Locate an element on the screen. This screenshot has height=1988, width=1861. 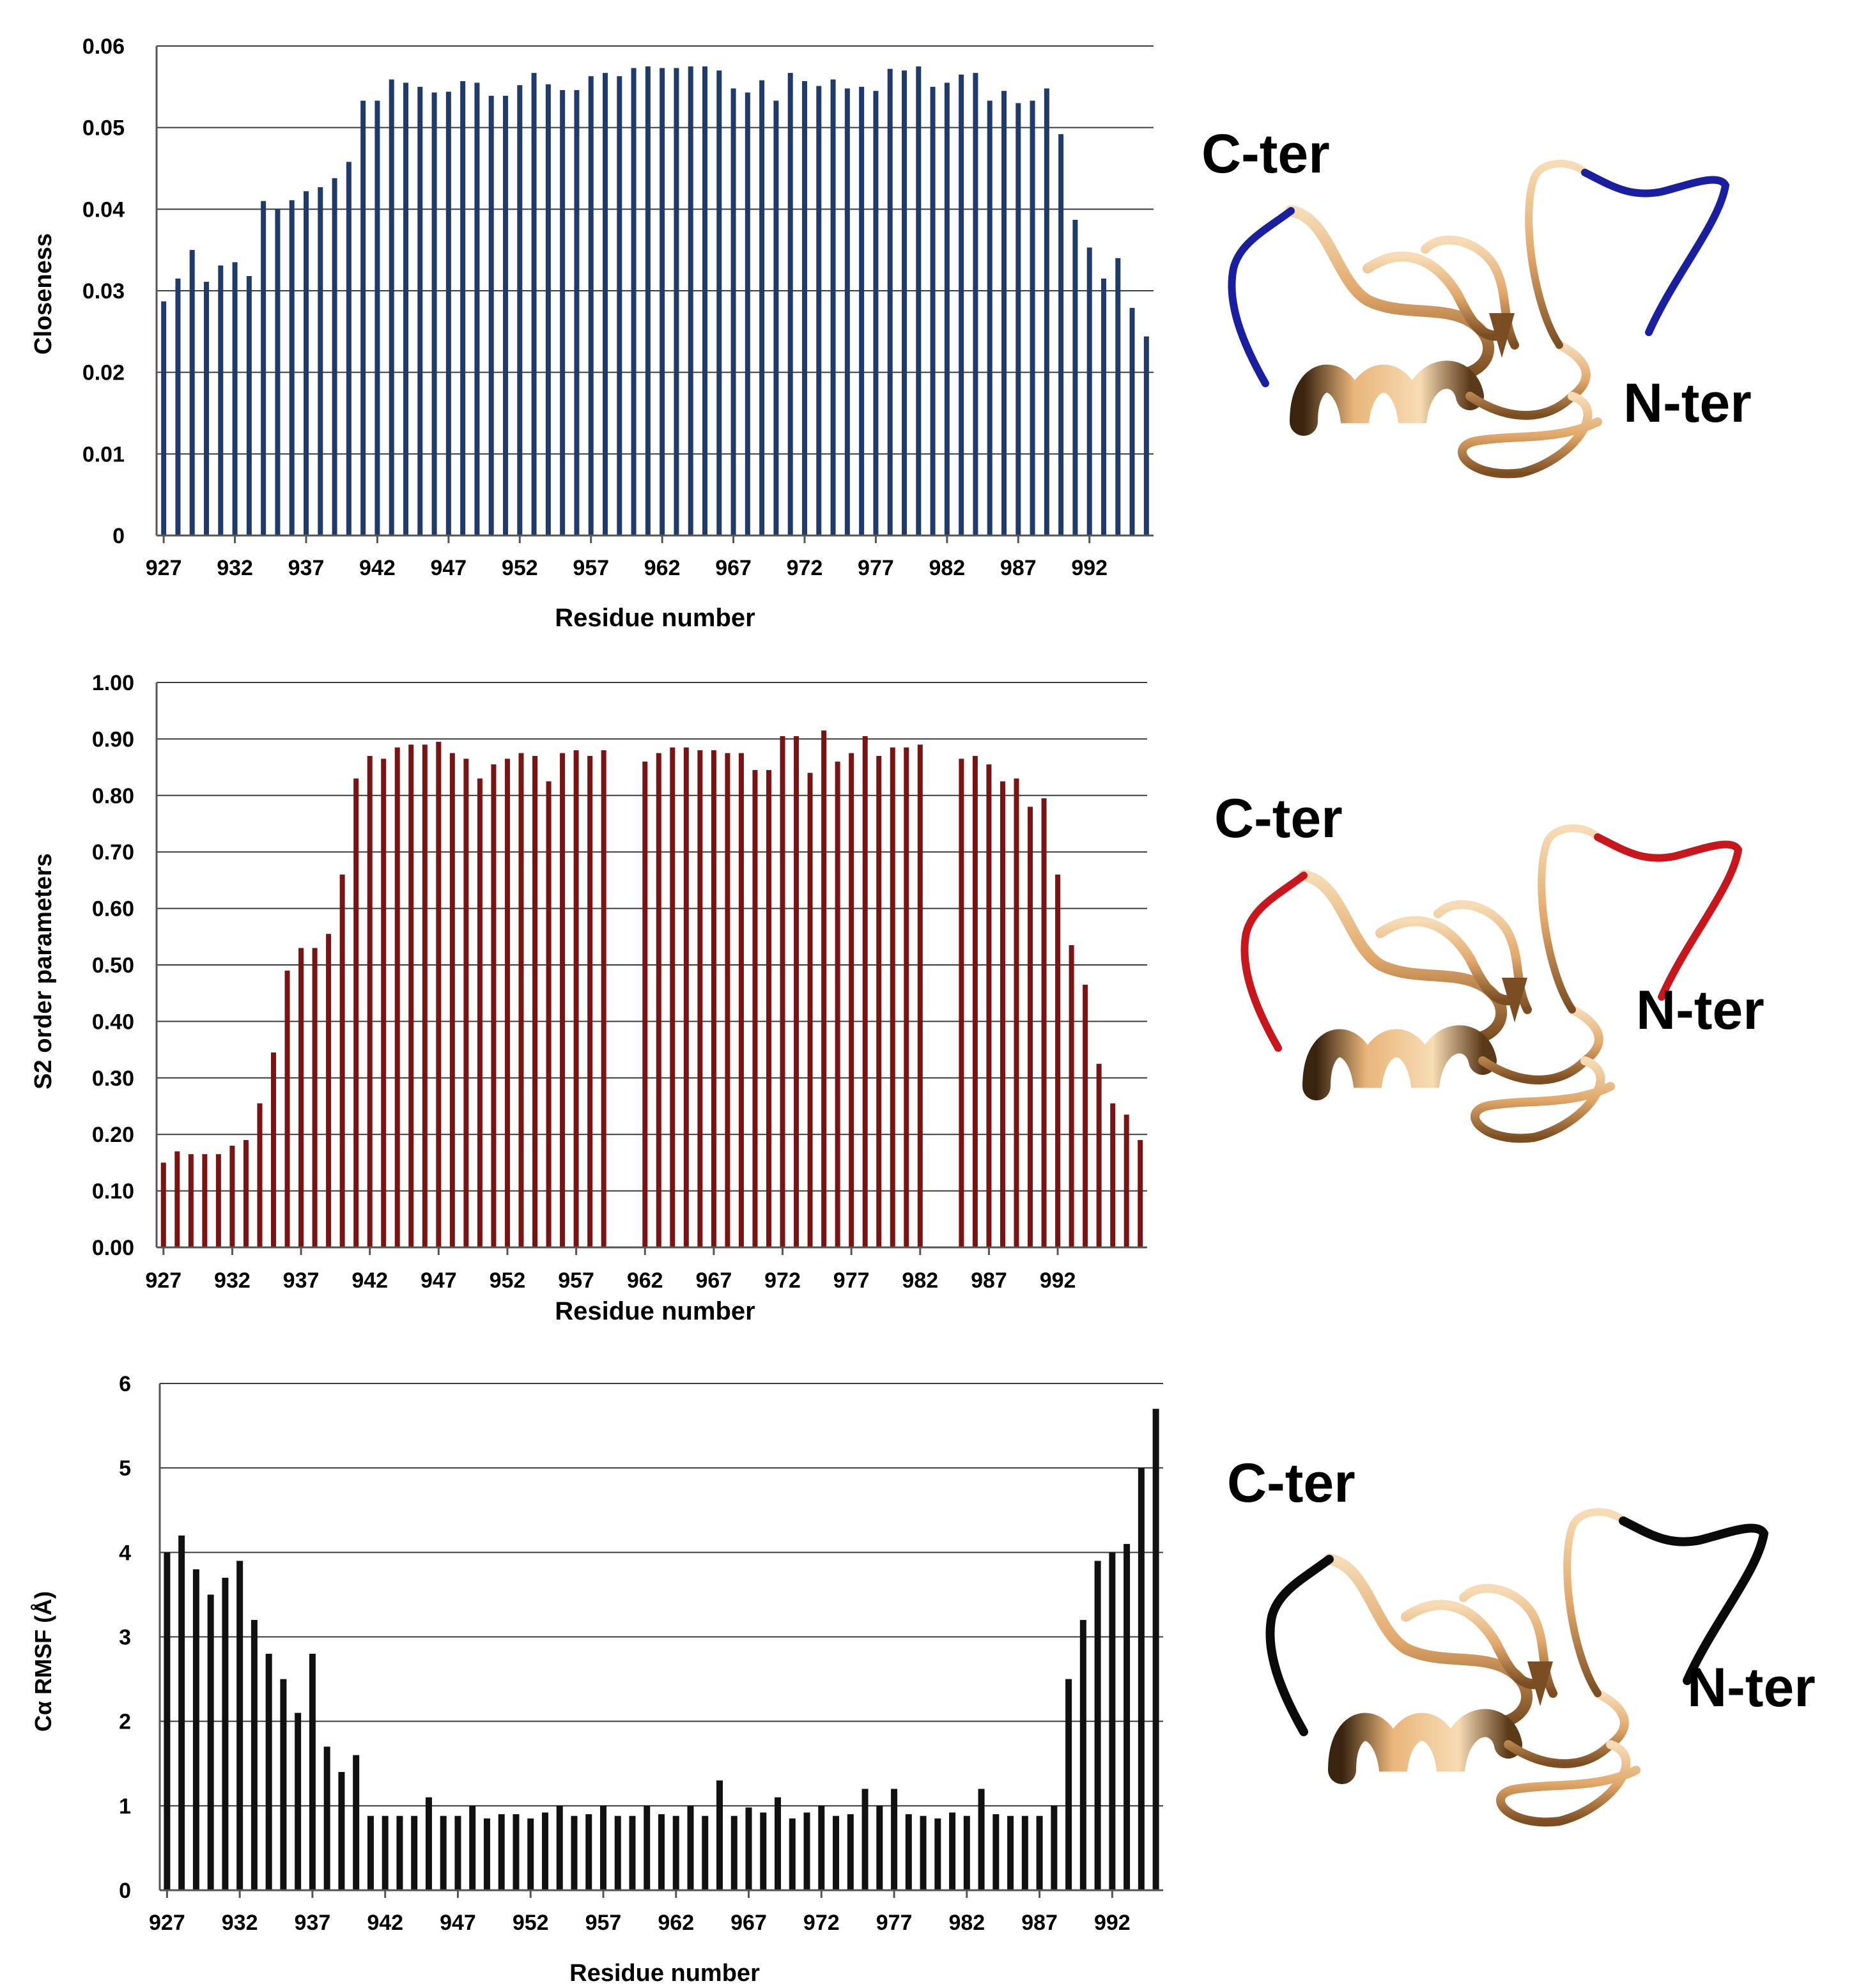
y-tick-label: 2 is located at coordinates (125, 1722).